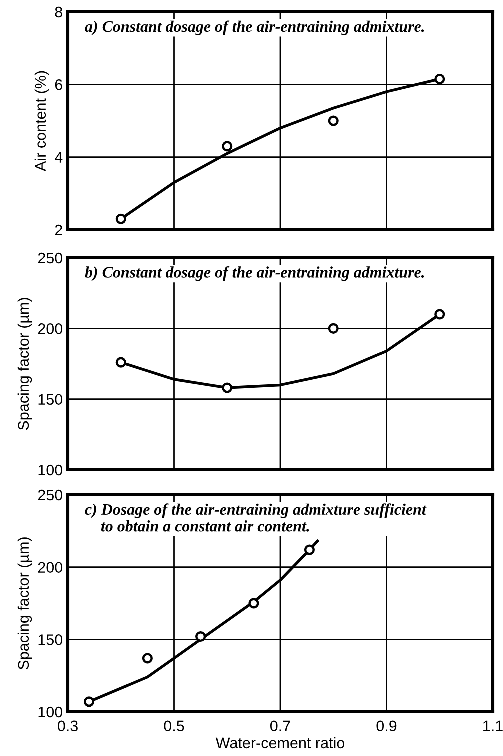  What do you see at coordinates (280, 743) in the screenshot?
I see `x-axis-title: Water-cement ratio` at bounding box center [280, 743].